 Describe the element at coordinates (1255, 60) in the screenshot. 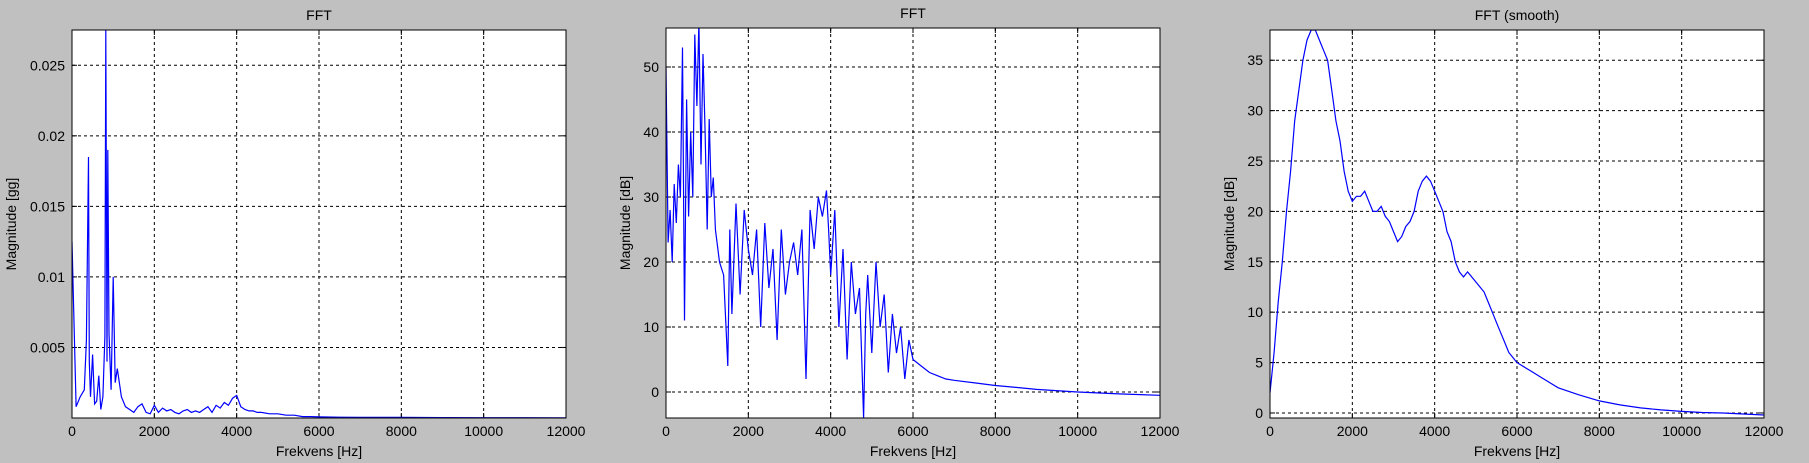

I see `y-tick-label: 35` at that location.